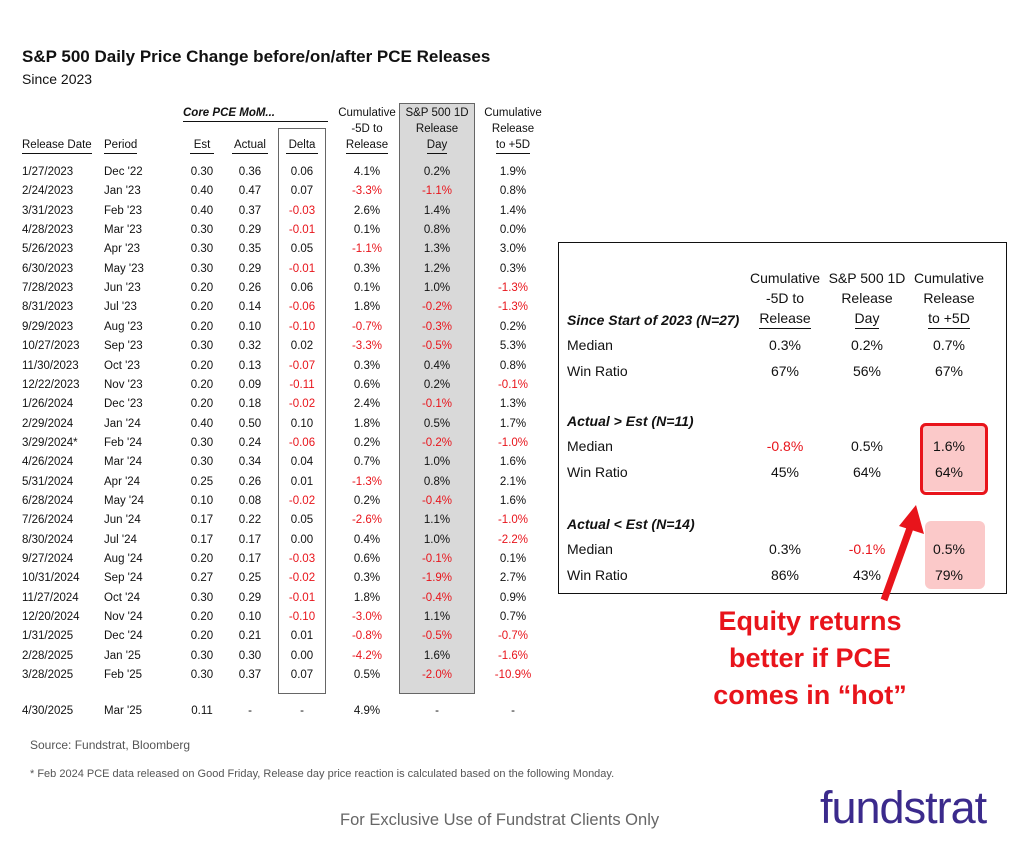 The width and height of the screenshot is (1025, 844). Describe the element at coordinates (949, 446) in the screenshot. I see `summary-value: 1.6%` at that location.